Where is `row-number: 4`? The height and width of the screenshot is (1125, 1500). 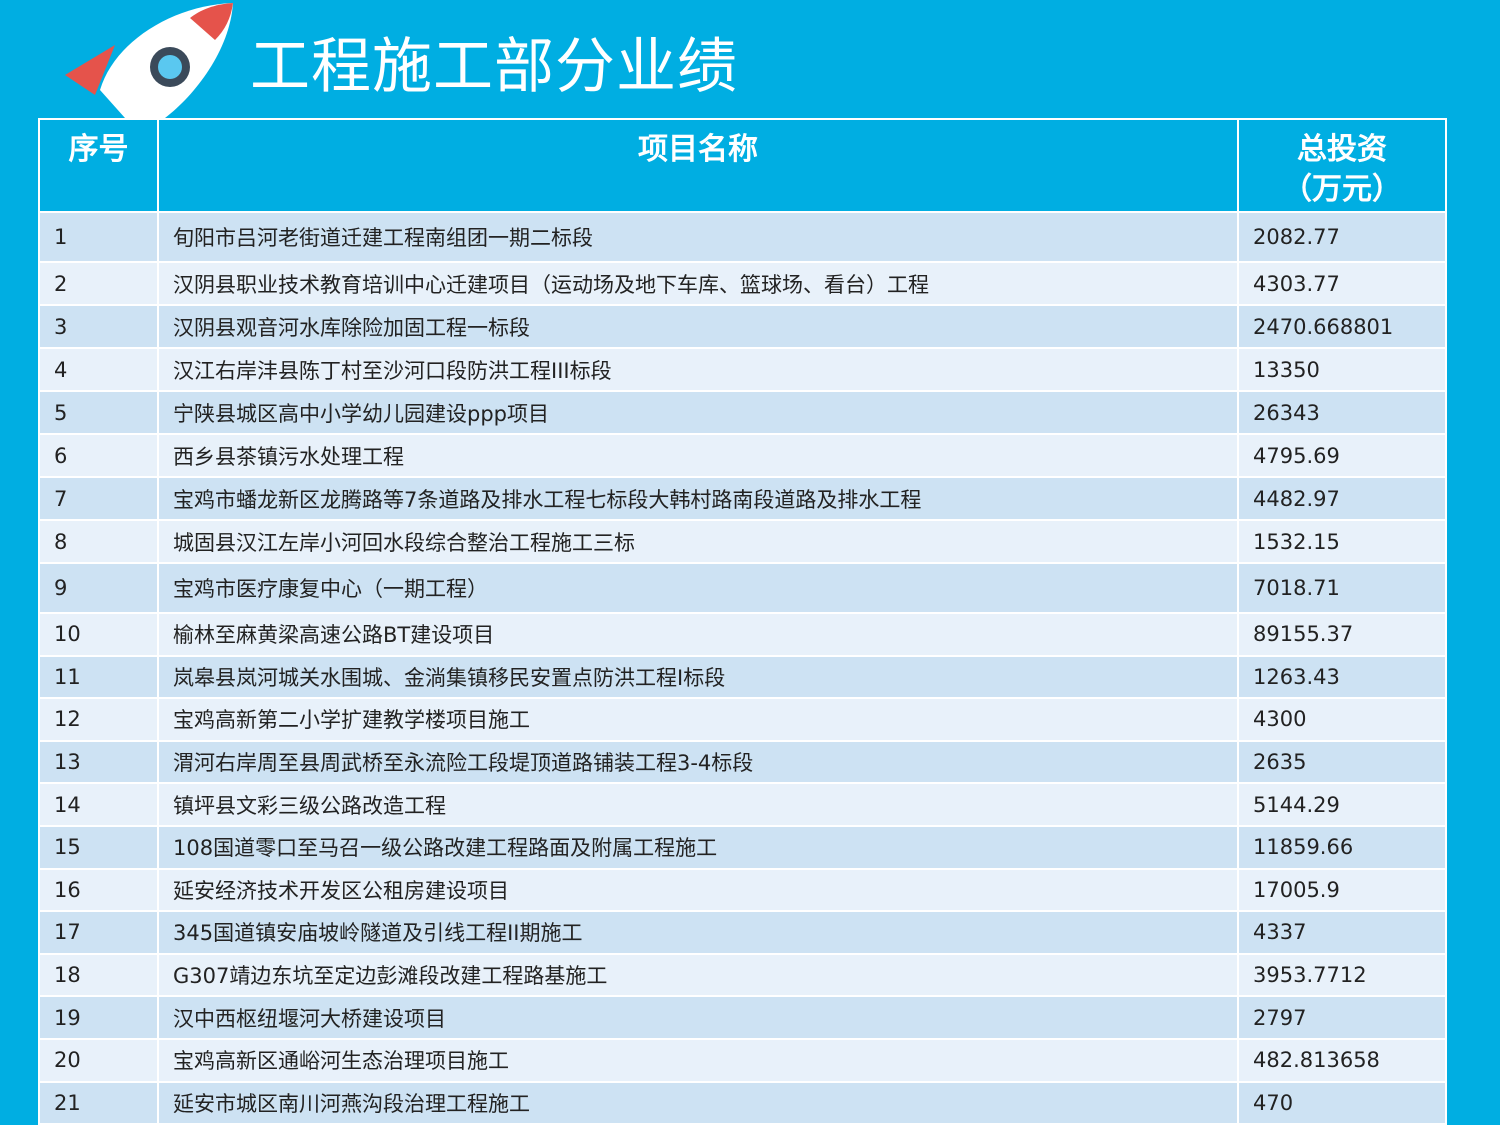 row-number: 4 is located at coordinates (98, 369).